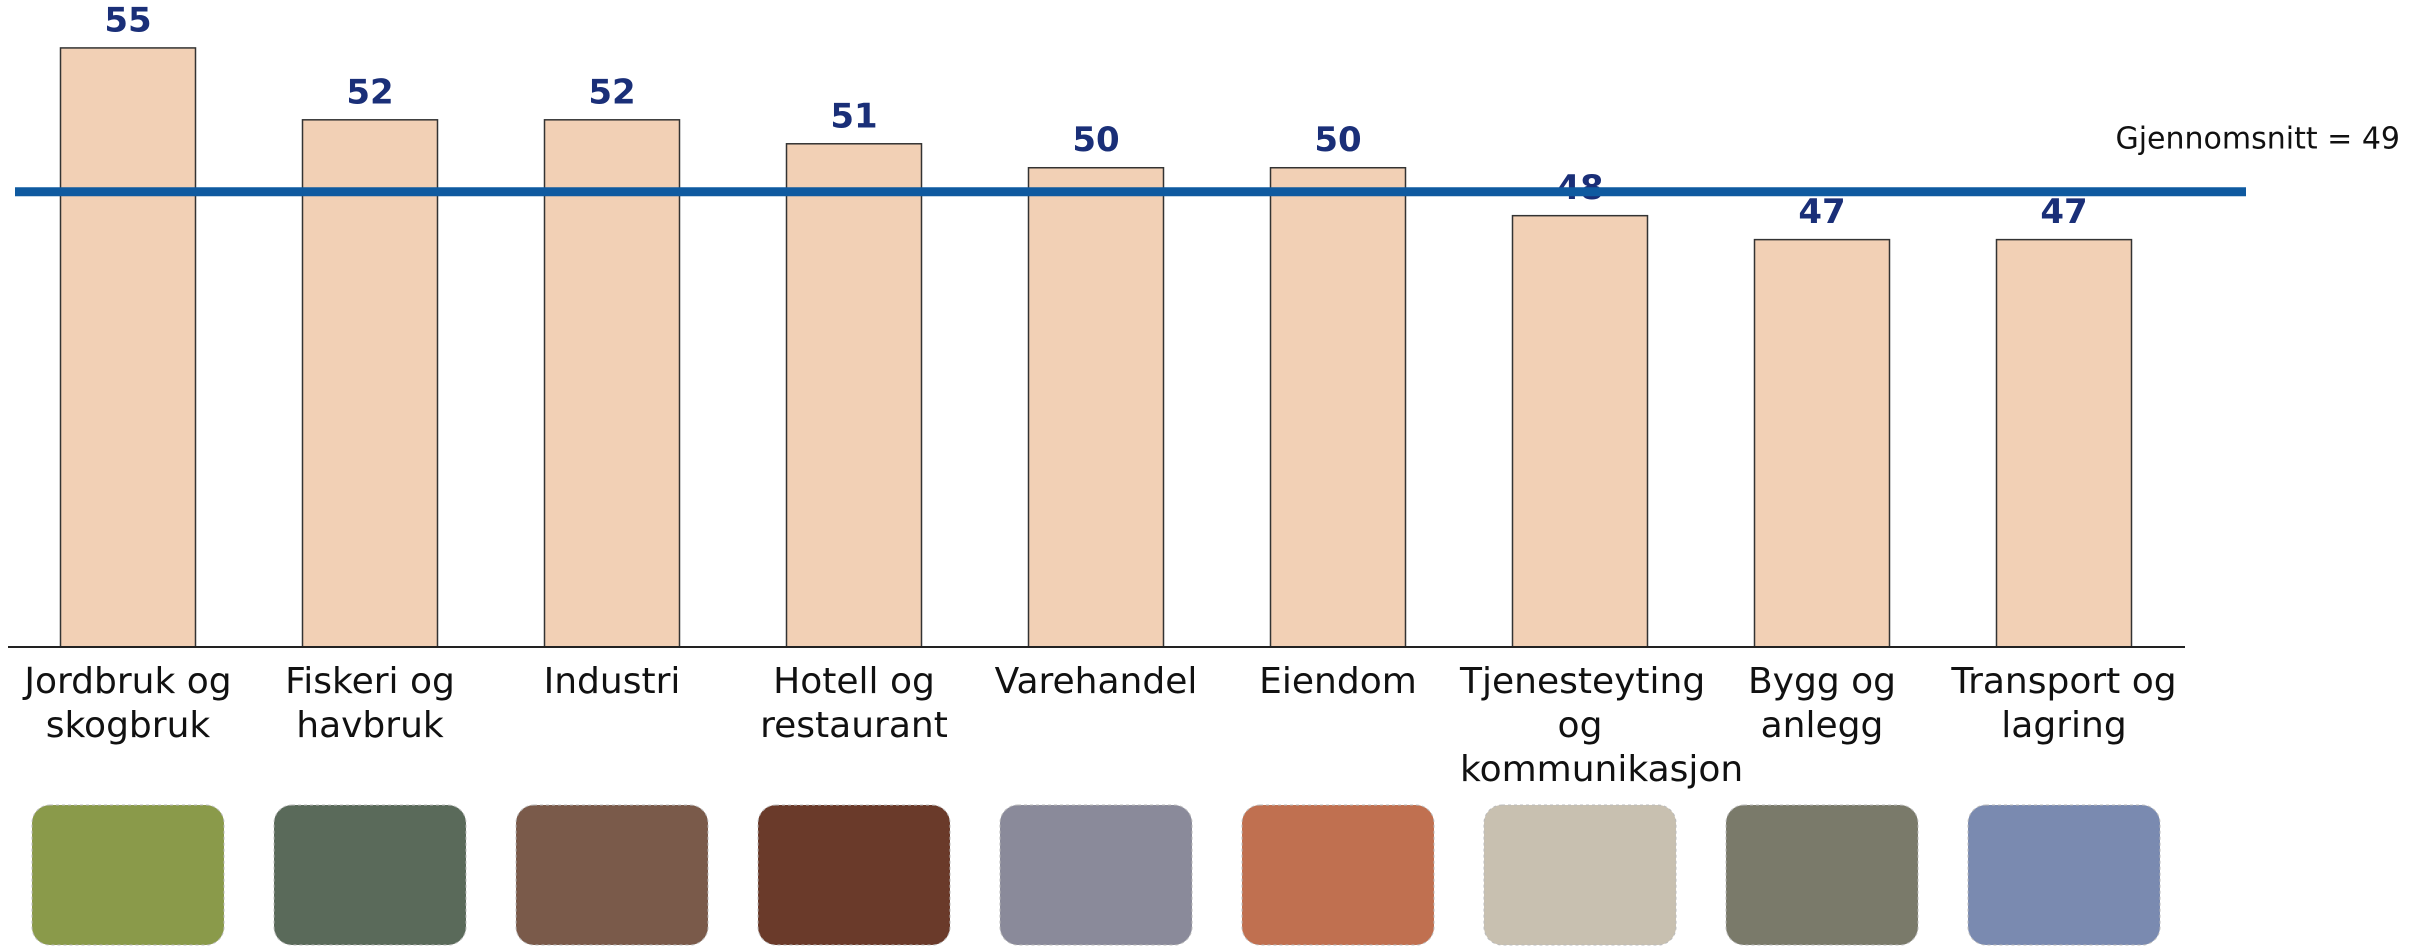  I want to click on category-label: Jordbruk og skogbruk, so click(128, 703).